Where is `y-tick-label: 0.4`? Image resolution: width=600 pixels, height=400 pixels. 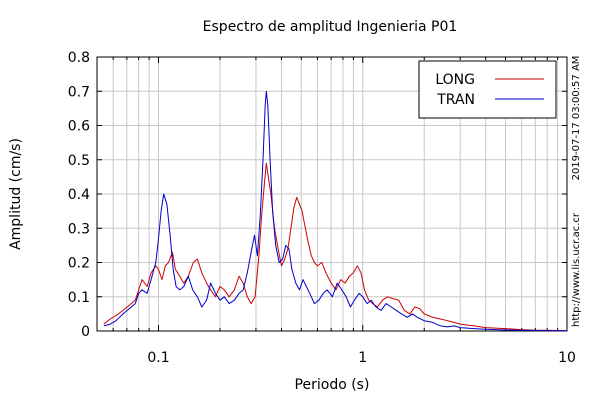
y-tick-label: 0.4 is located at coordinates (79, 195).